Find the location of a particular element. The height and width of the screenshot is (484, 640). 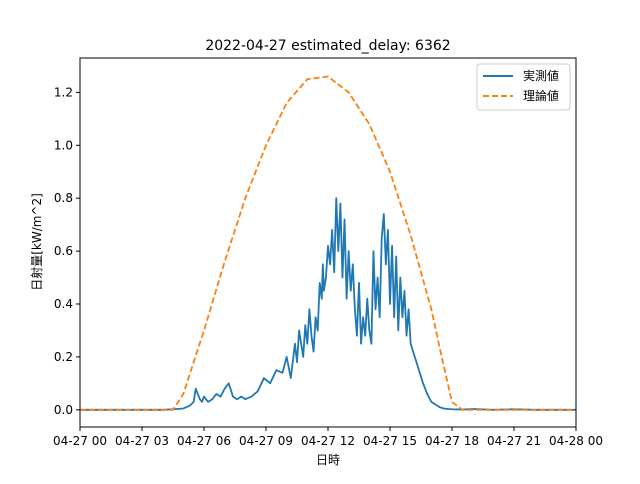

x-tick-label: 04-27 03 is located at coordinates (142, 441).